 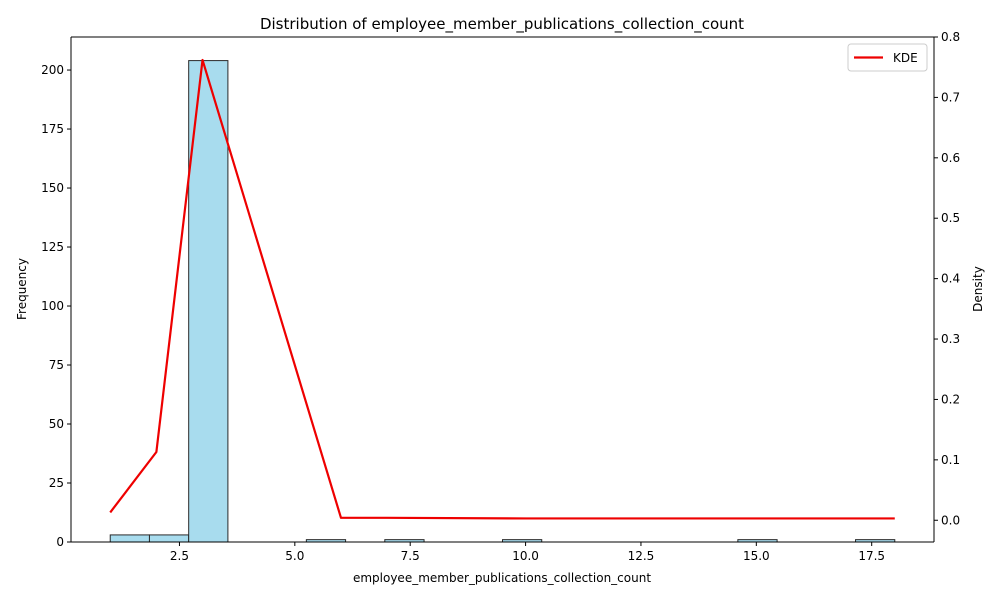 I want to click on y-tick-label: 75, so click(x=56, y=365).